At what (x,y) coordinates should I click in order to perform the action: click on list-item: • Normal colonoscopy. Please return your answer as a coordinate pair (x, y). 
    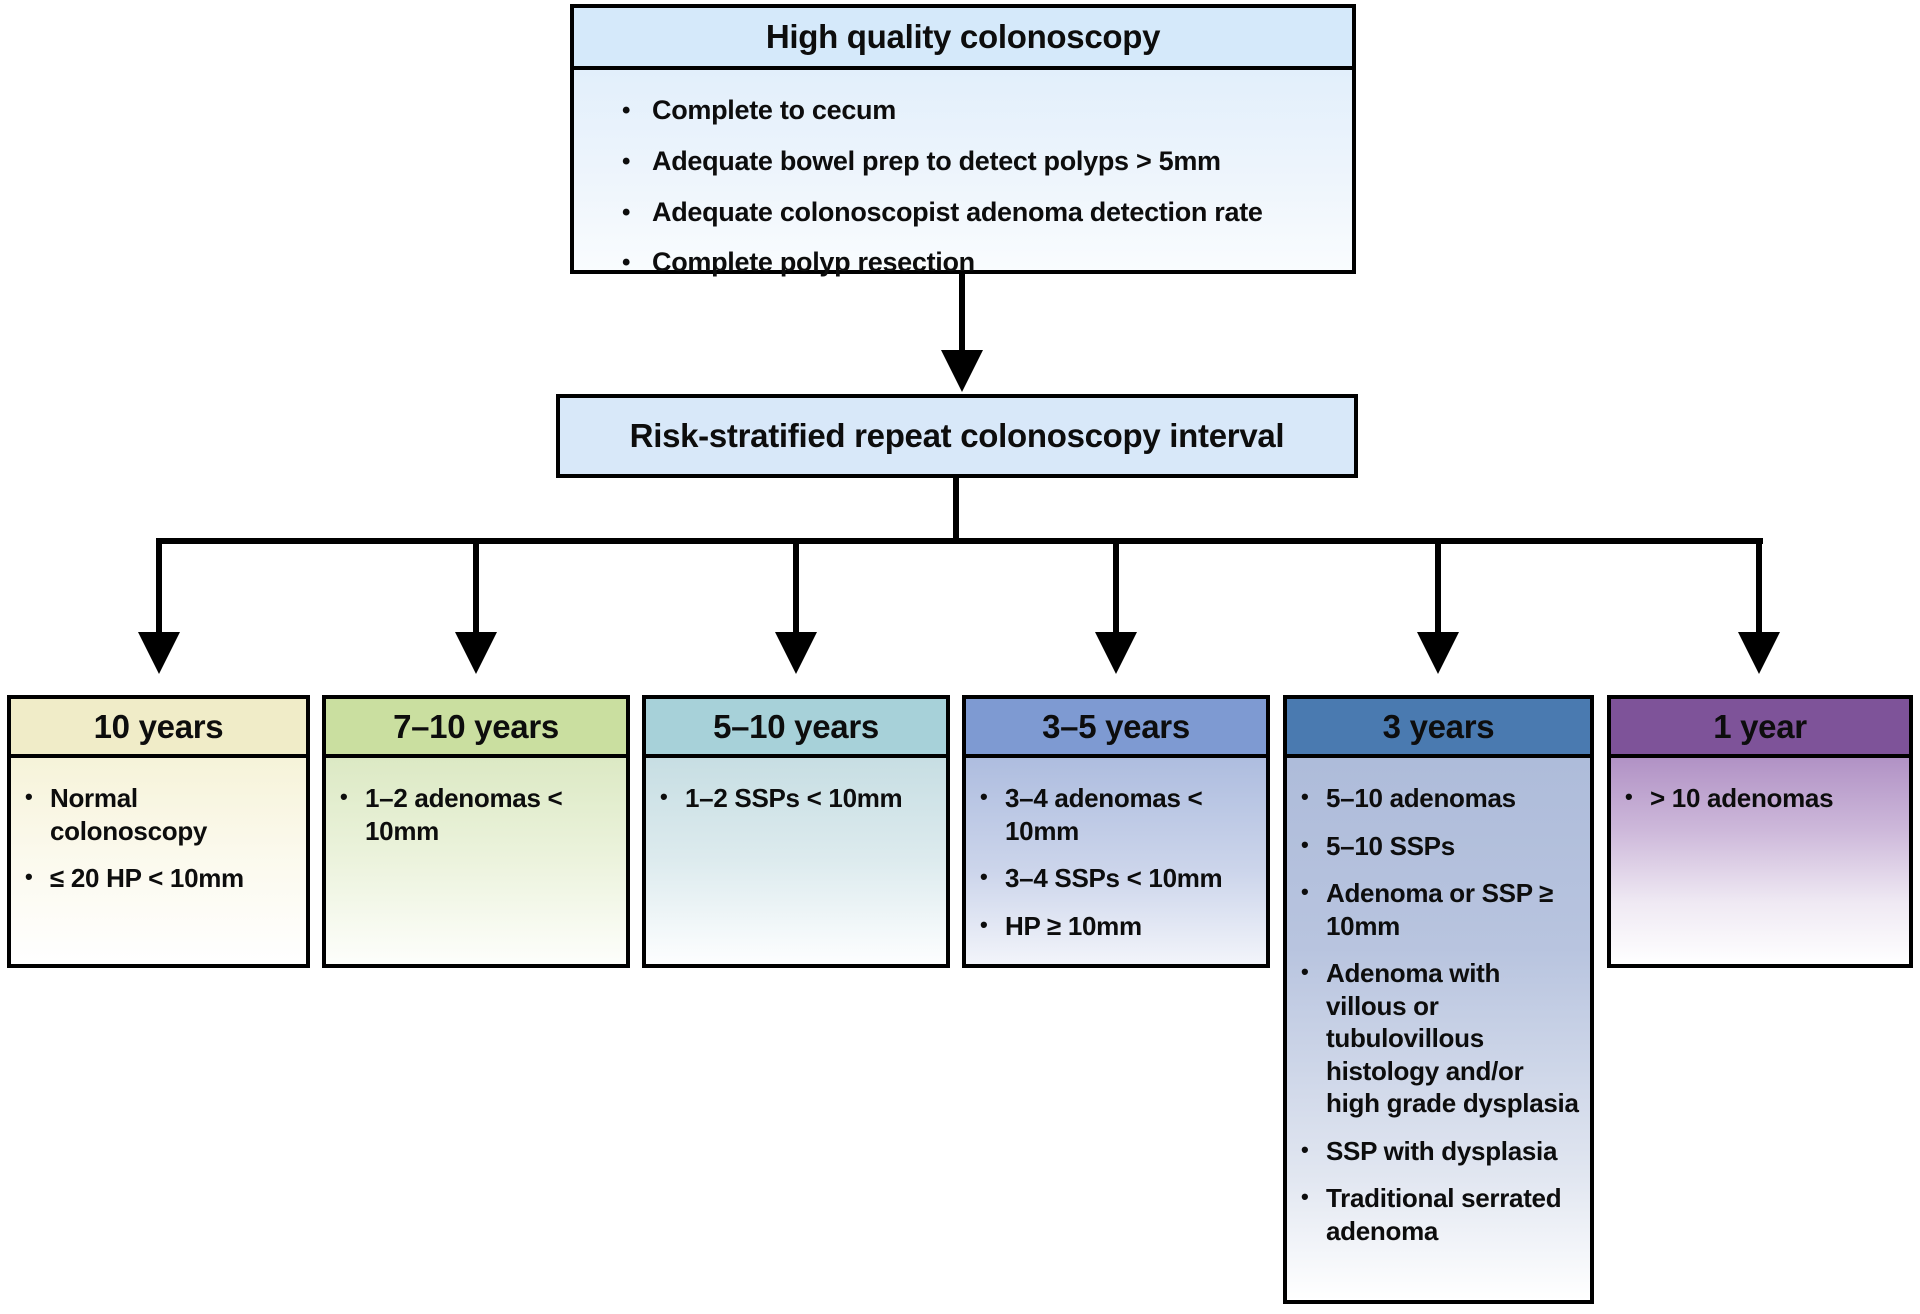
    Looking at the image, I should click on (160, 814).